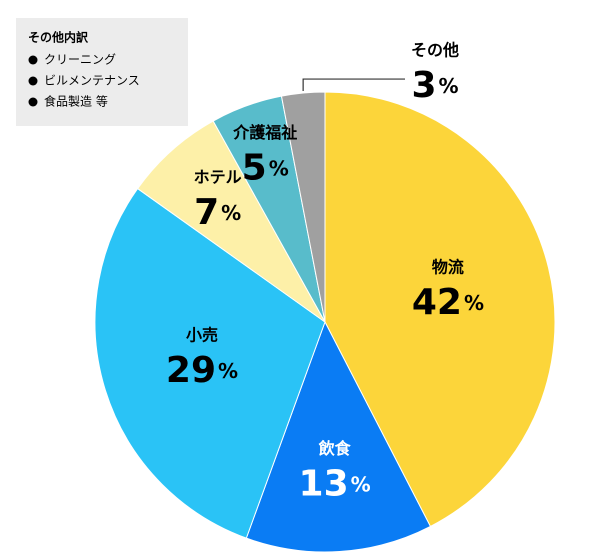  I want to click on legend-box, so click(102, 72).